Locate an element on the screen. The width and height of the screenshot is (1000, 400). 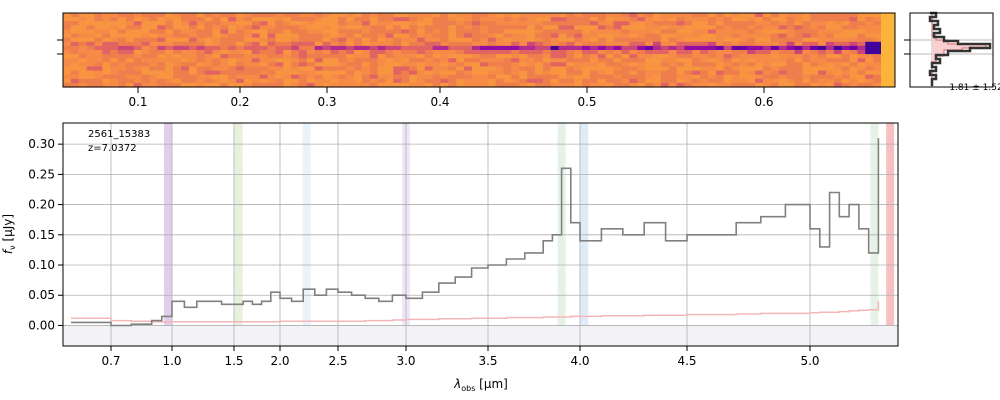
x-tick-label: 0.7 is located at coordinates (110, 361).